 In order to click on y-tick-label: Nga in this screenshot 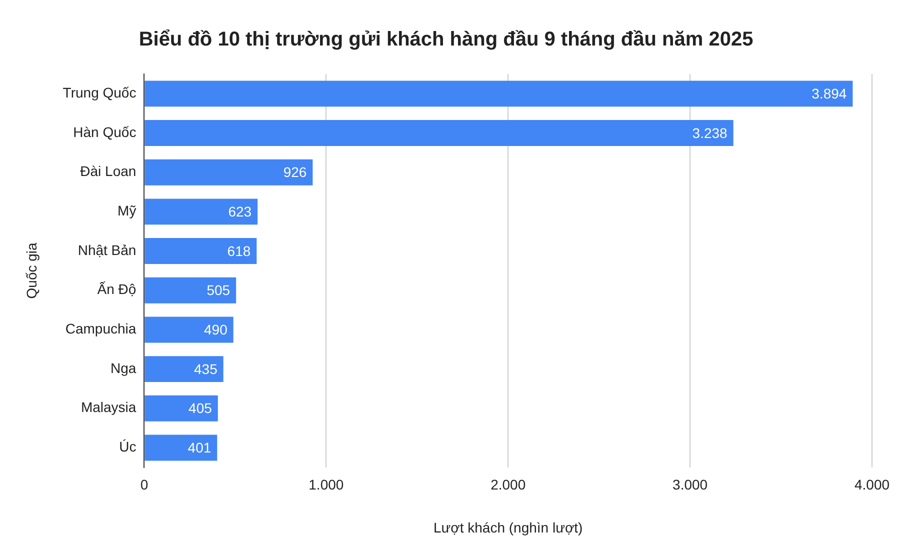, I will do `click(123, 368)`.